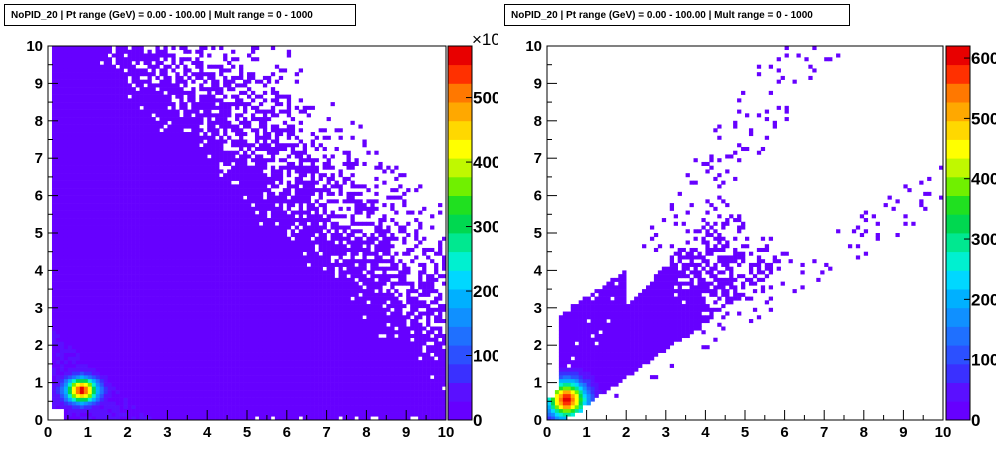 This screenshot has height=472, width=996. I want to click on colorbar-label: 600, so click(983, 58).